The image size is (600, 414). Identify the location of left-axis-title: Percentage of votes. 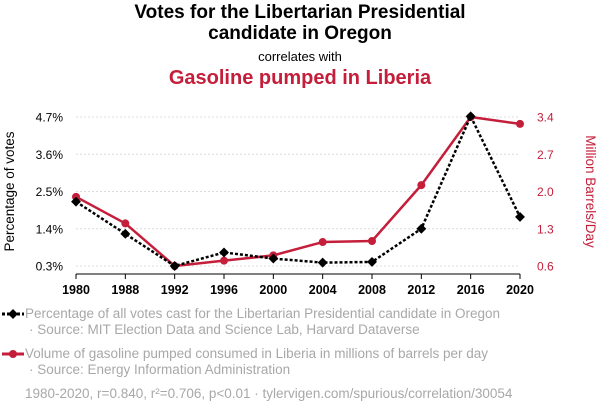
(9, 191).